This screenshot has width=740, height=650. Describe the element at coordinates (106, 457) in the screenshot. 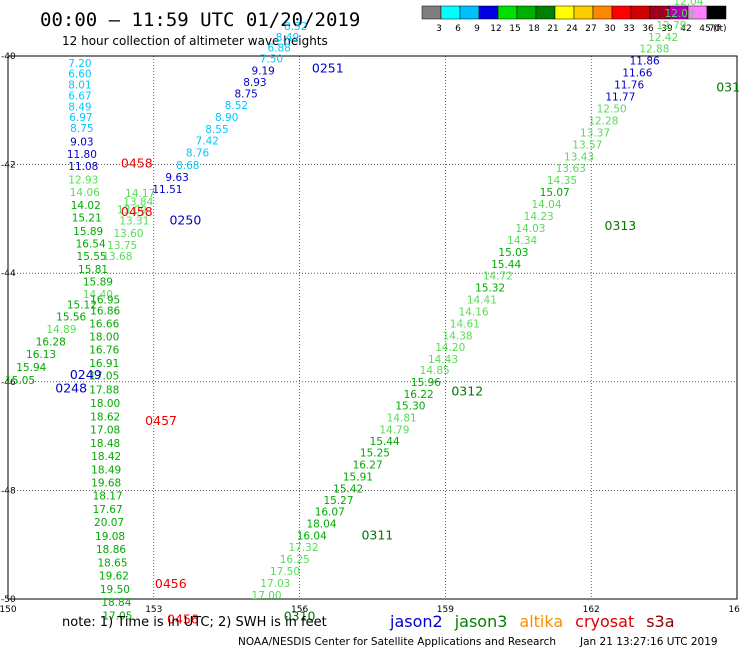

I see `swh-value: 18.42` at that location.